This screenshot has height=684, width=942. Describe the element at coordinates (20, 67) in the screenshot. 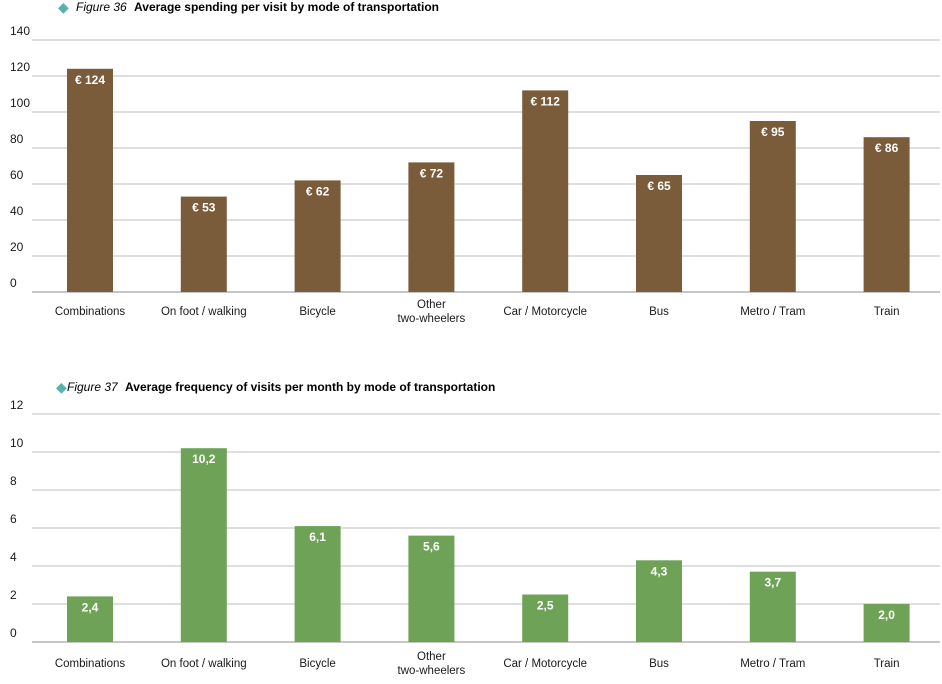

I see `y-tick-label: 120` at that location.